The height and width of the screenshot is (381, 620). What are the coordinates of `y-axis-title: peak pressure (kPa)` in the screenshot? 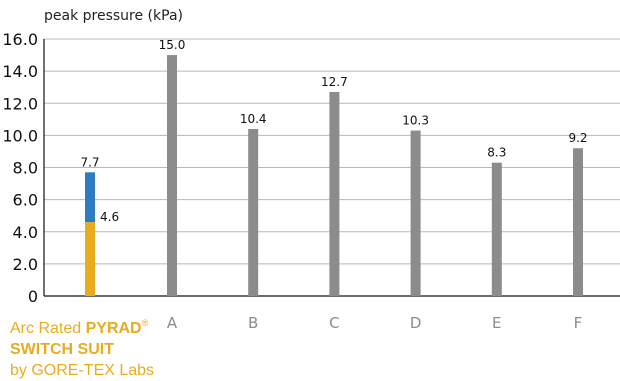 It's located at (113, 16).